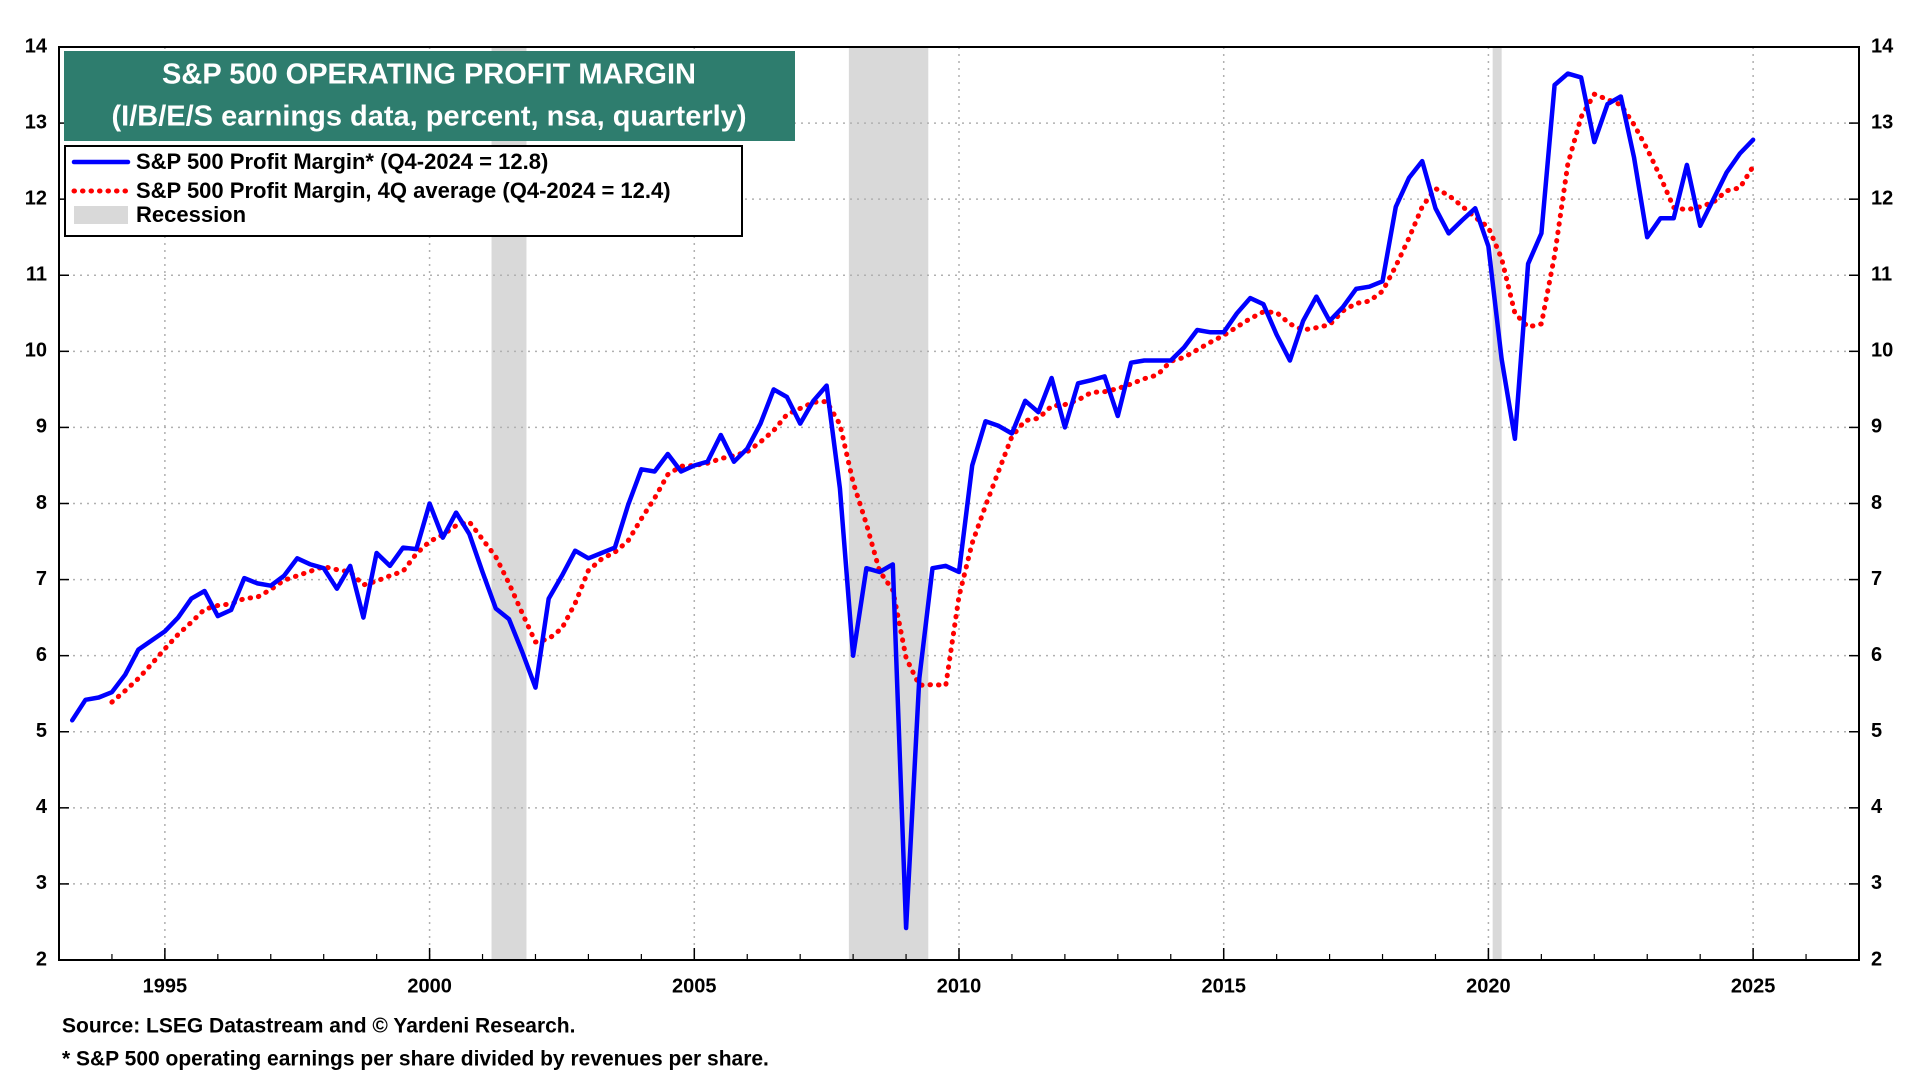 The image size is (1920, 1080). I want to click on y-tick-label: 12, so click(36, 198).